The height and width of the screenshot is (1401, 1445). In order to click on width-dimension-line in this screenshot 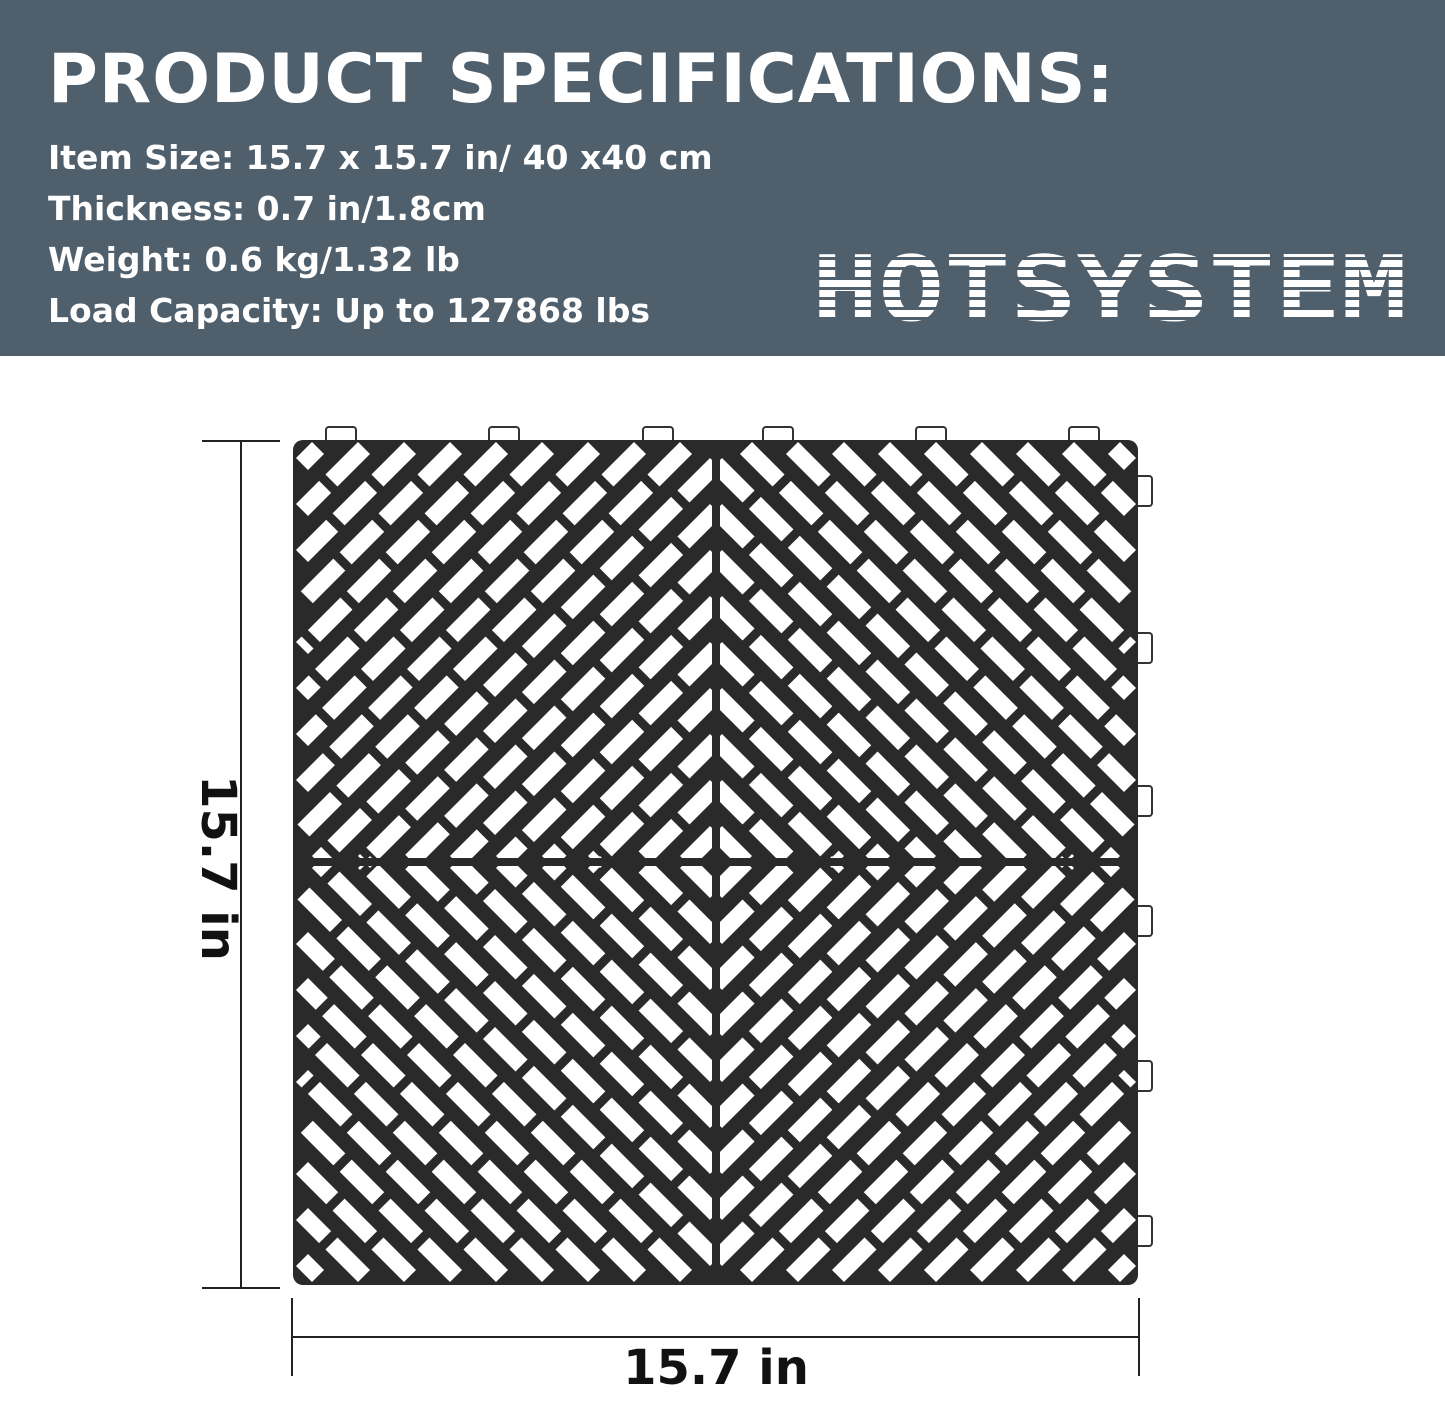, I will do `click(715, 1337)`.